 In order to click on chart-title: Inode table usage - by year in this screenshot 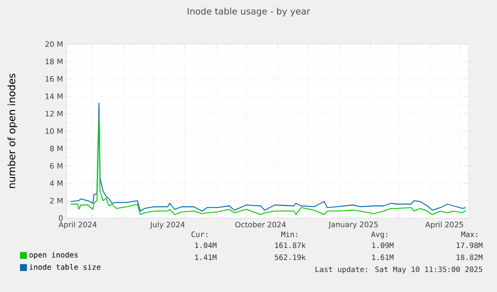, I will do `click(249, 12)`.